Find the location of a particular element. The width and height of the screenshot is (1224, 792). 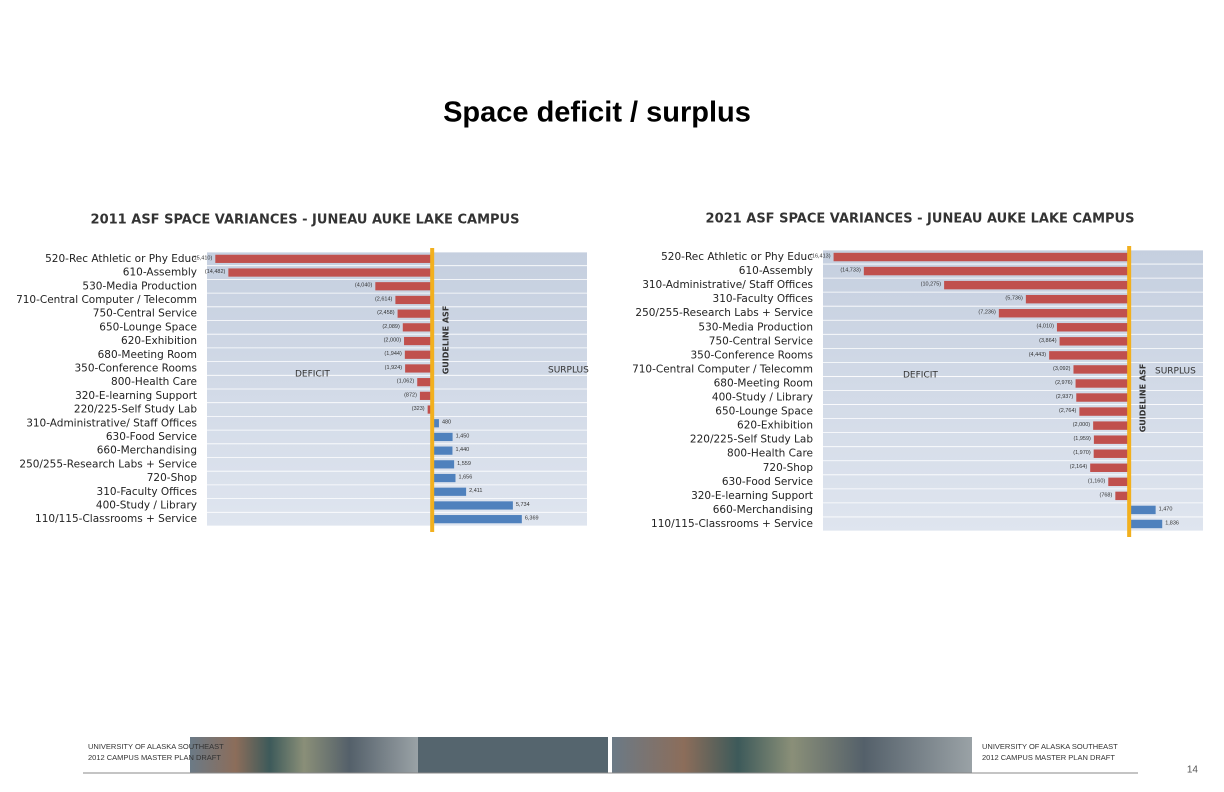

value-label: (7,236) is located at coordinates (987, 313).